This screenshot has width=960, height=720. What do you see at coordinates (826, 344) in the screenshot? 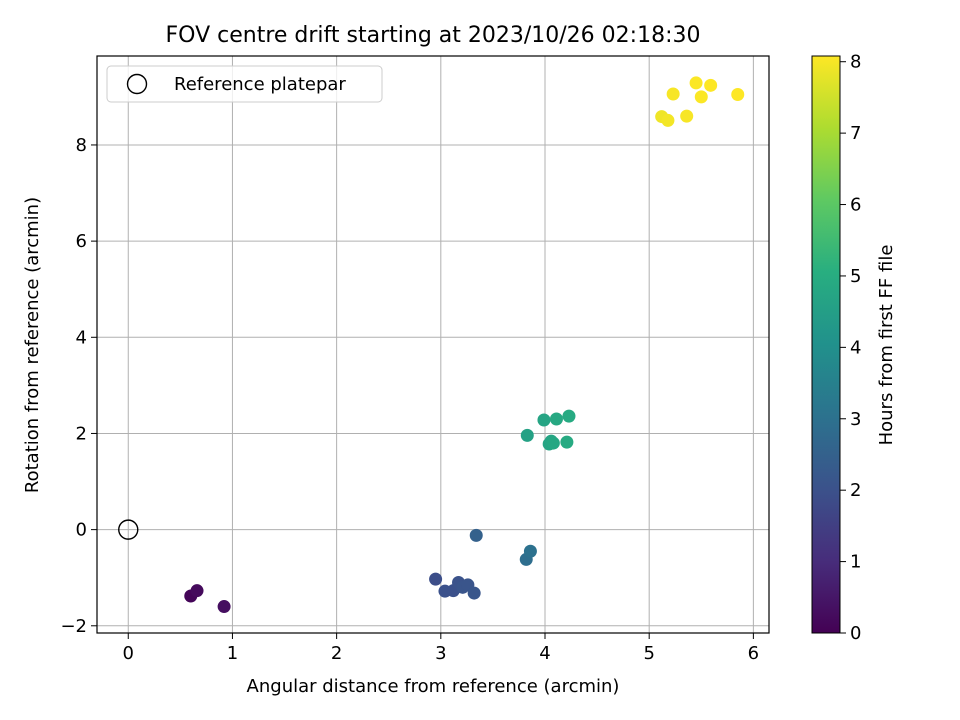
I see `colorbar-gradient` at bounding box center [826, 344].